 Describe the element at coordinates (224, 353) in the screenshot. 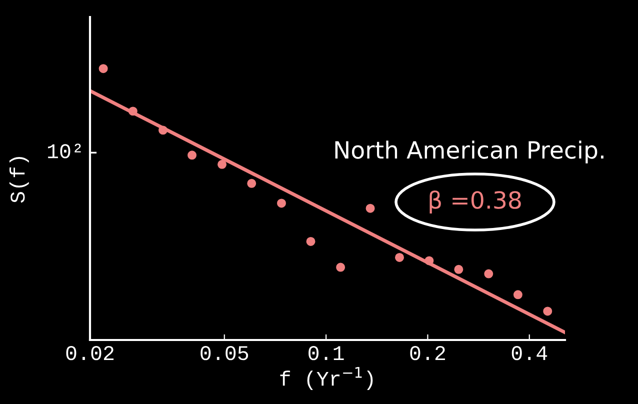

I see `x-tick-label: 0.05` at that location.